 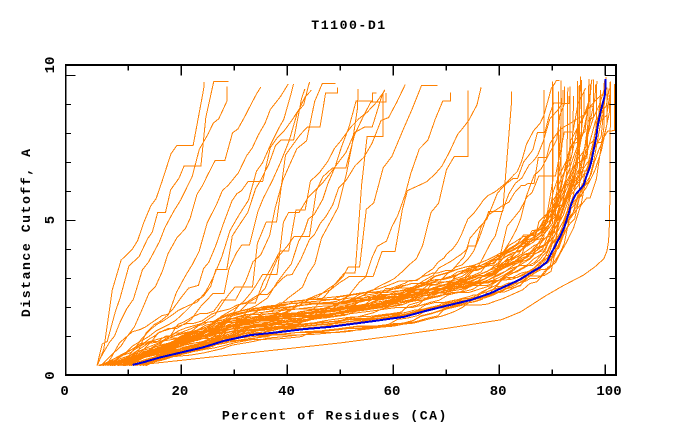 I want to click on svg-text: 80, so click(x=498, y=392).